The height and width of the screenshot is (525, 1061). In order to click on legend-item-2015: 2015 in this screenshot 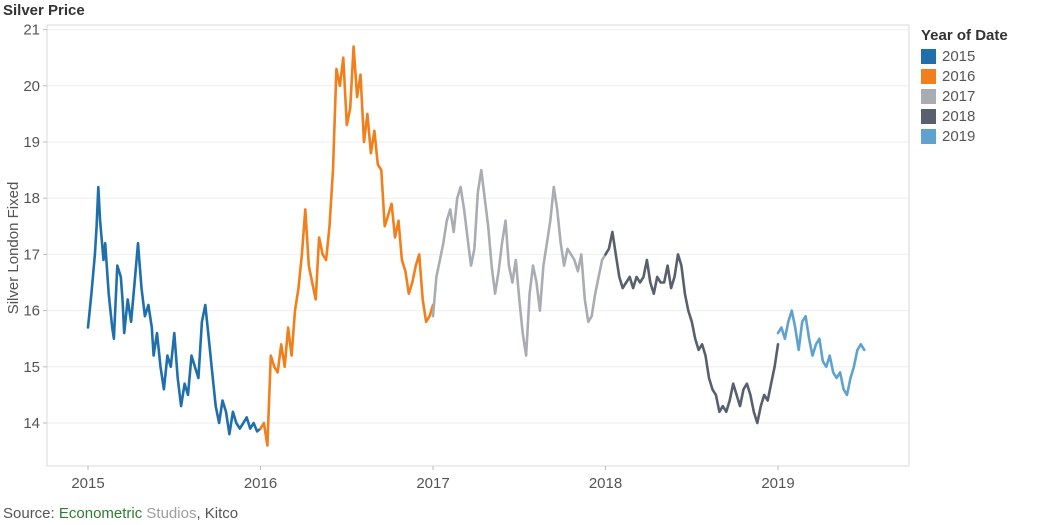, I will do `click(964, 56)`.